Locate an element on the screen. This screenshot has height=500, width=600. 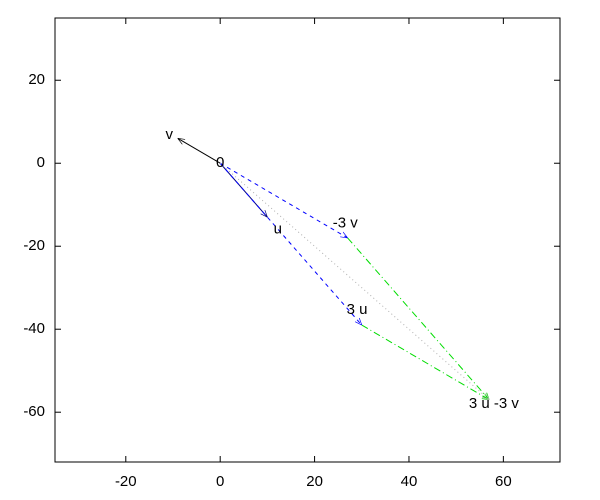
x-tick-label: 20 is located at coordinates (314, 481).